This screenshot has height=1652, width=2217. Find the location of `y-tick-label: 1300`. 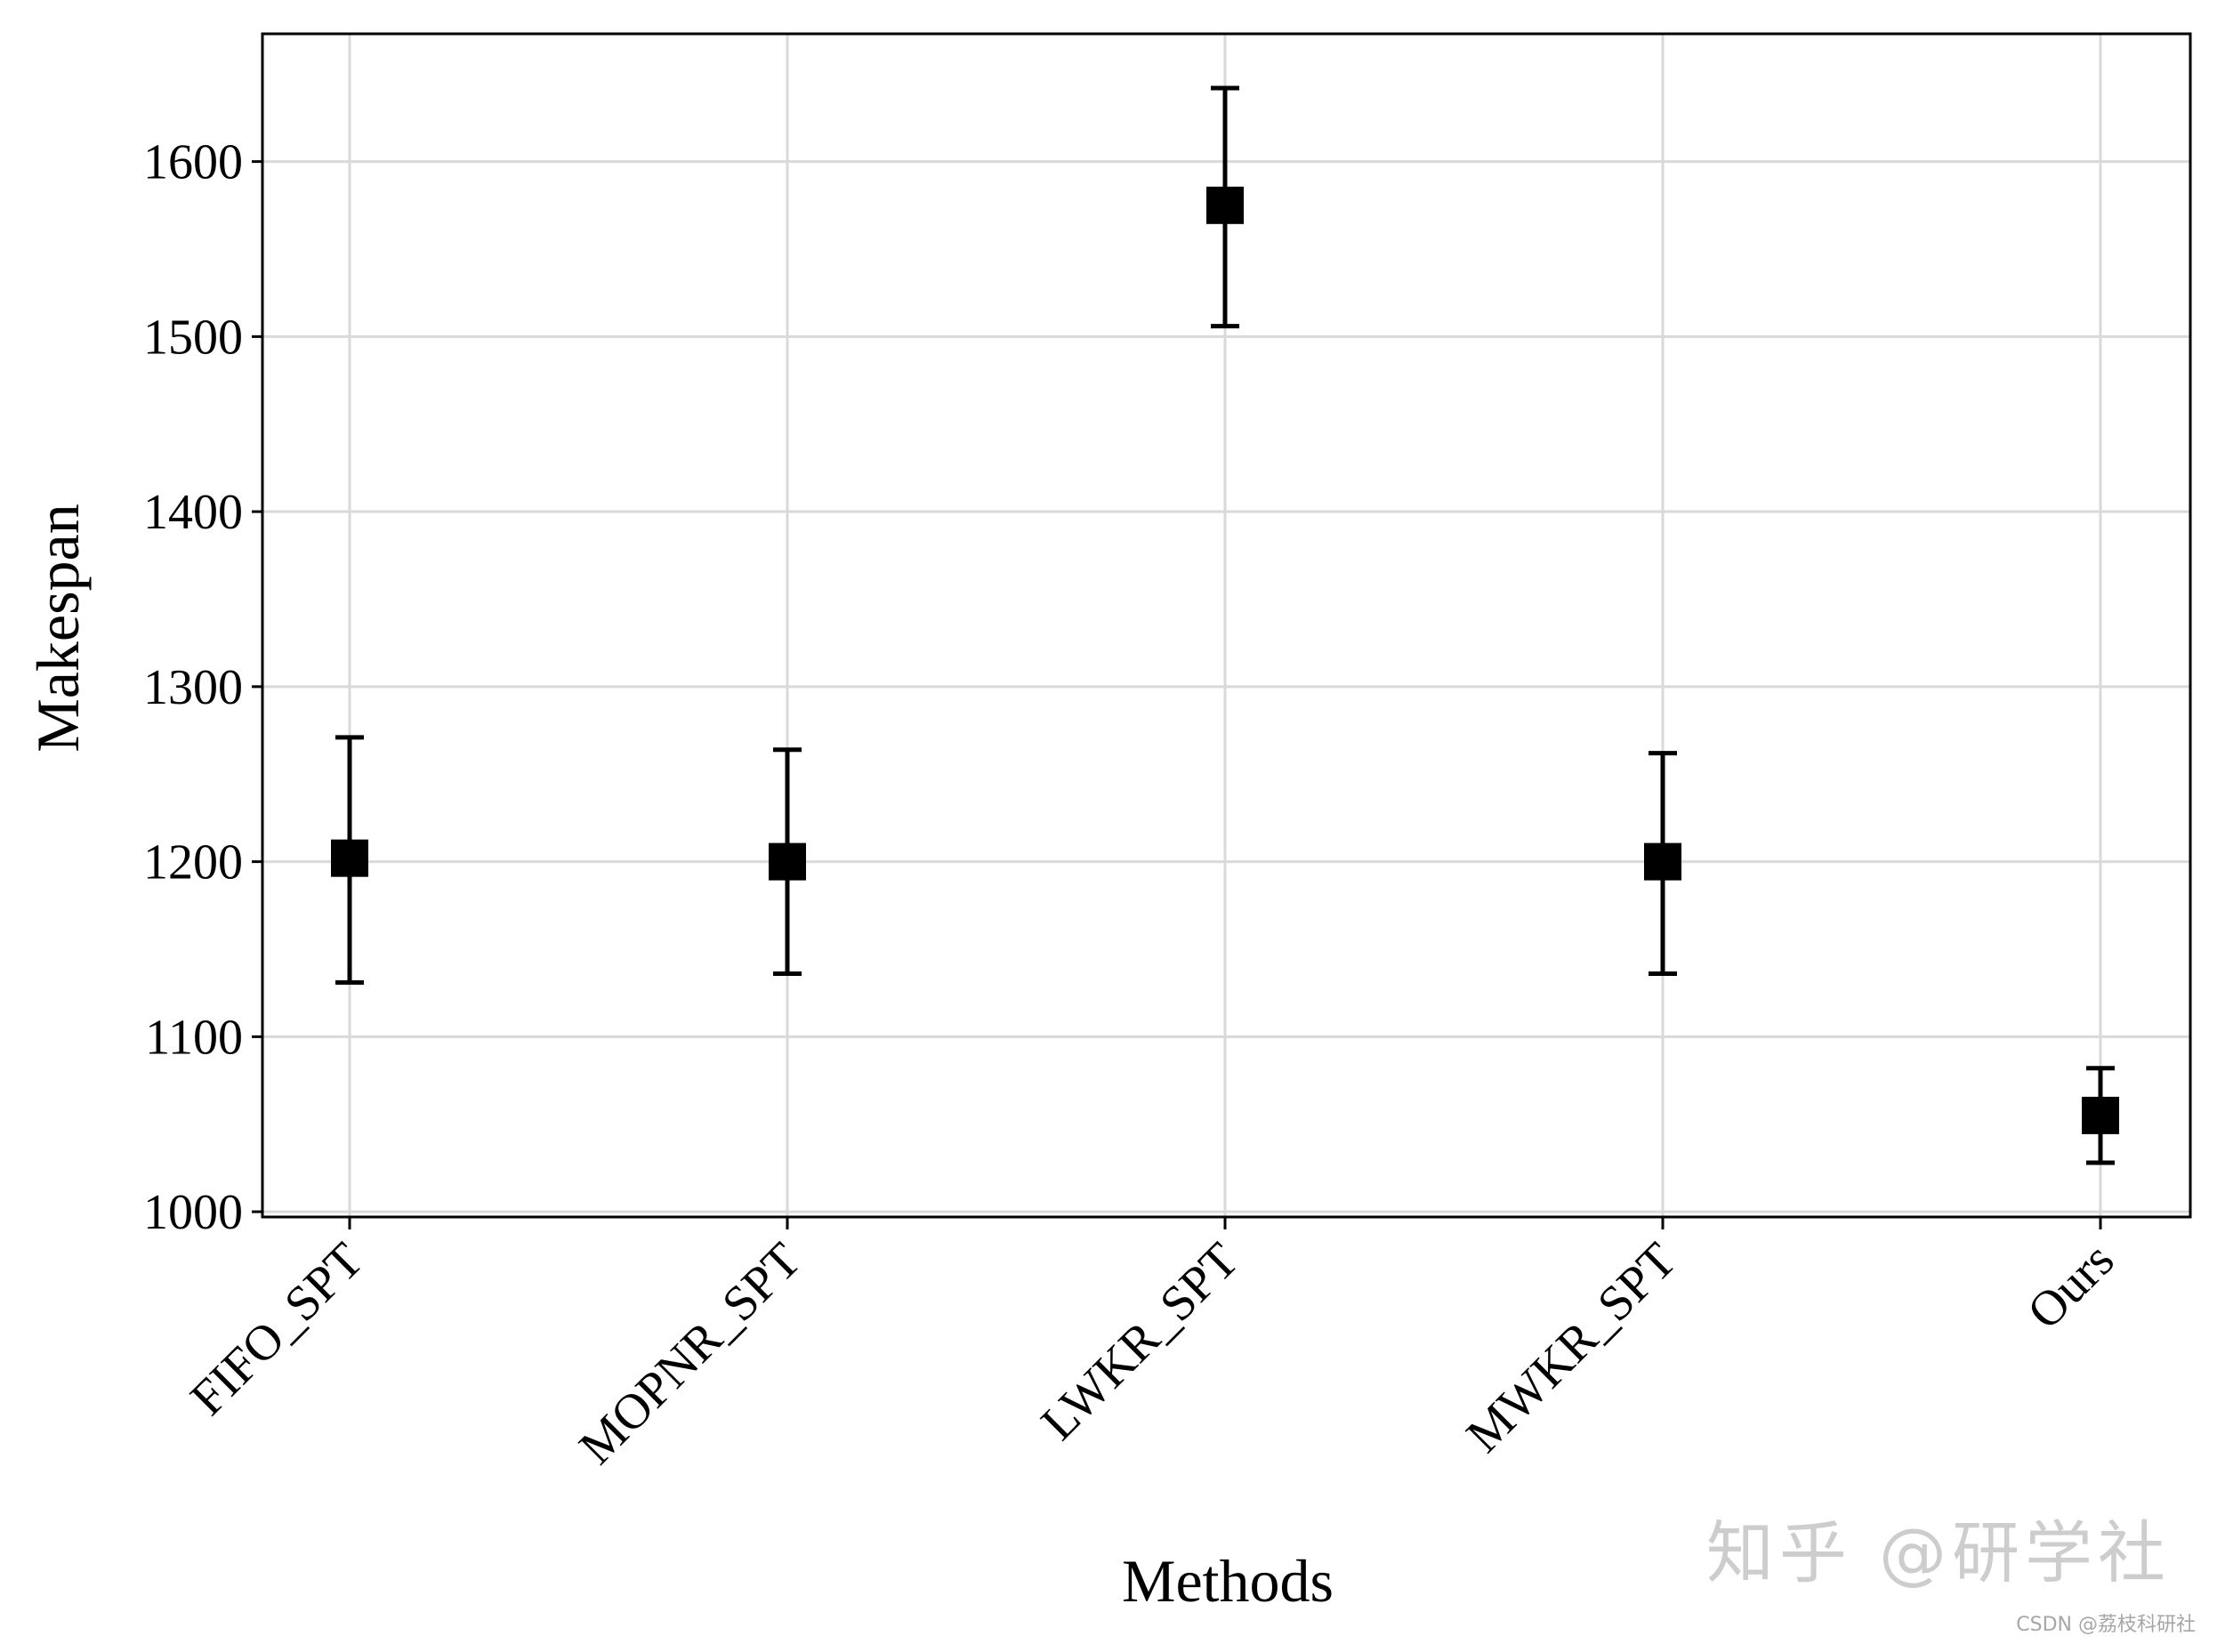

y-tick-label: 1300 is located at coordinates (193, 687).